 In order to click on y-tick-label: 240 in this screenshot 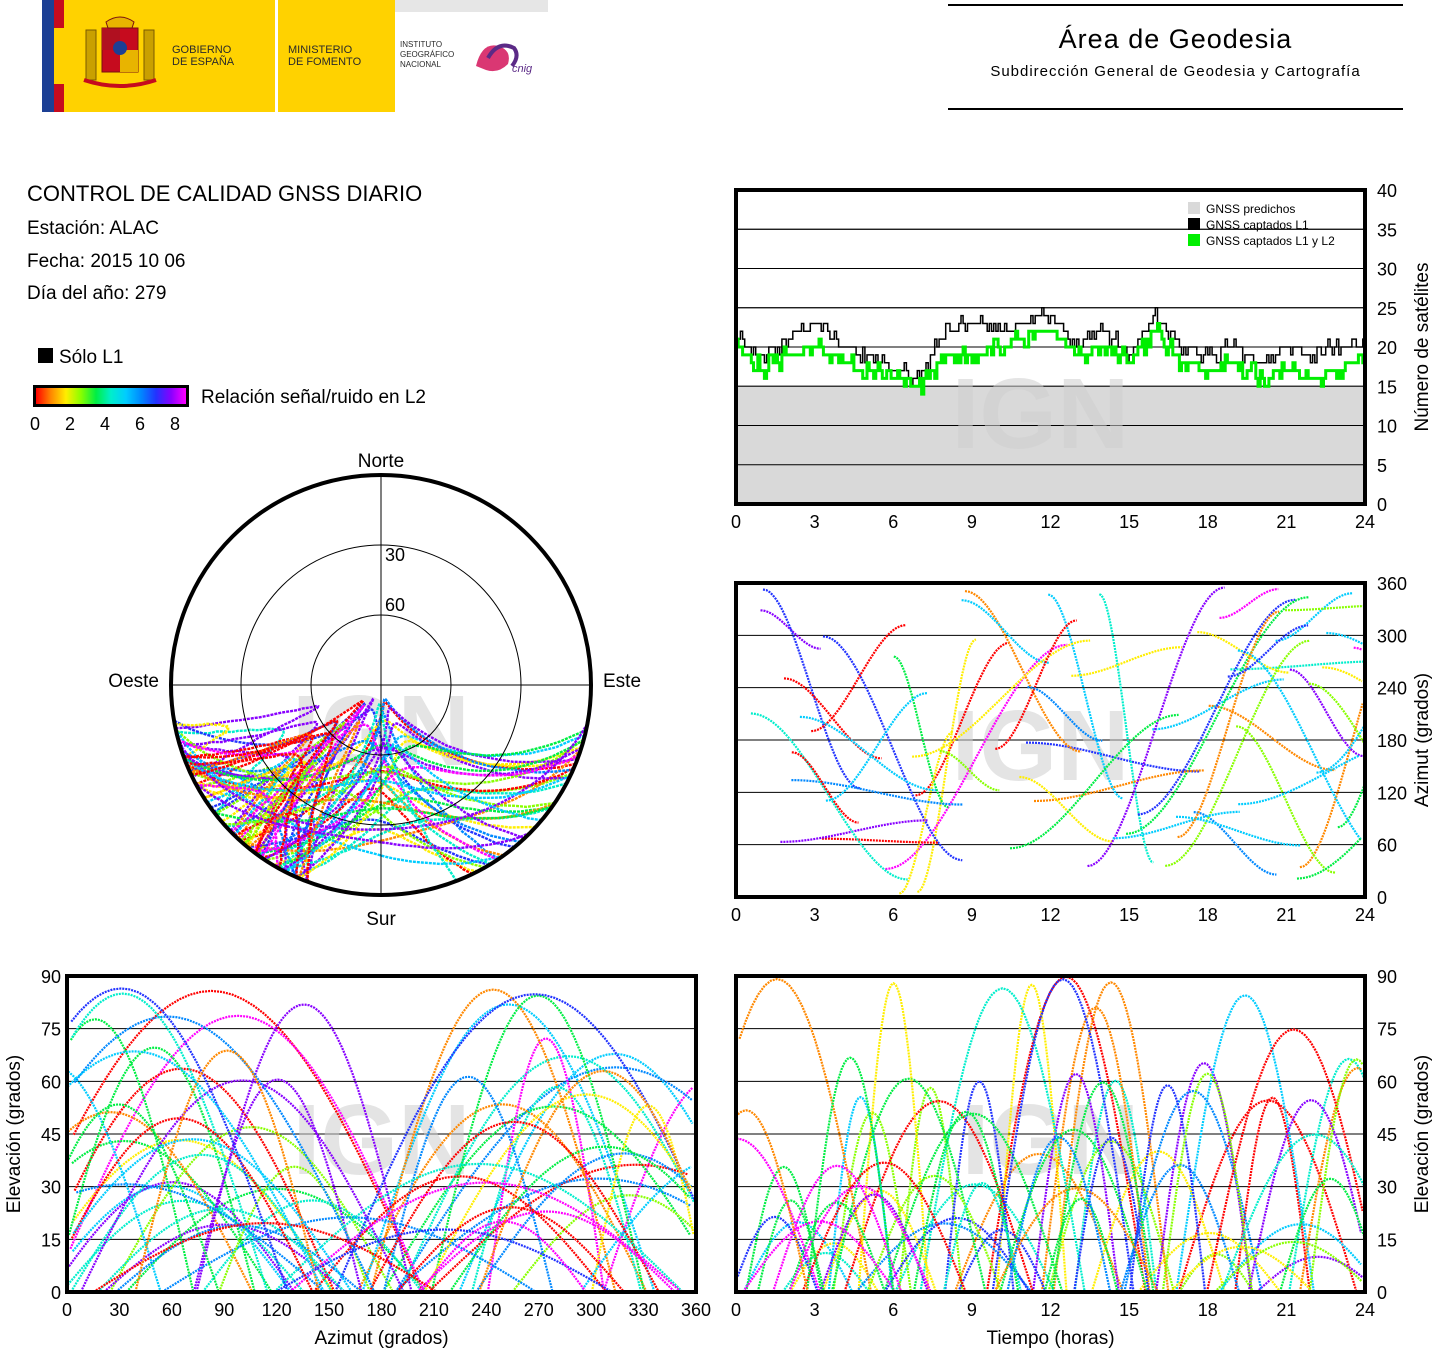, I will do `click(1392, 689)`.